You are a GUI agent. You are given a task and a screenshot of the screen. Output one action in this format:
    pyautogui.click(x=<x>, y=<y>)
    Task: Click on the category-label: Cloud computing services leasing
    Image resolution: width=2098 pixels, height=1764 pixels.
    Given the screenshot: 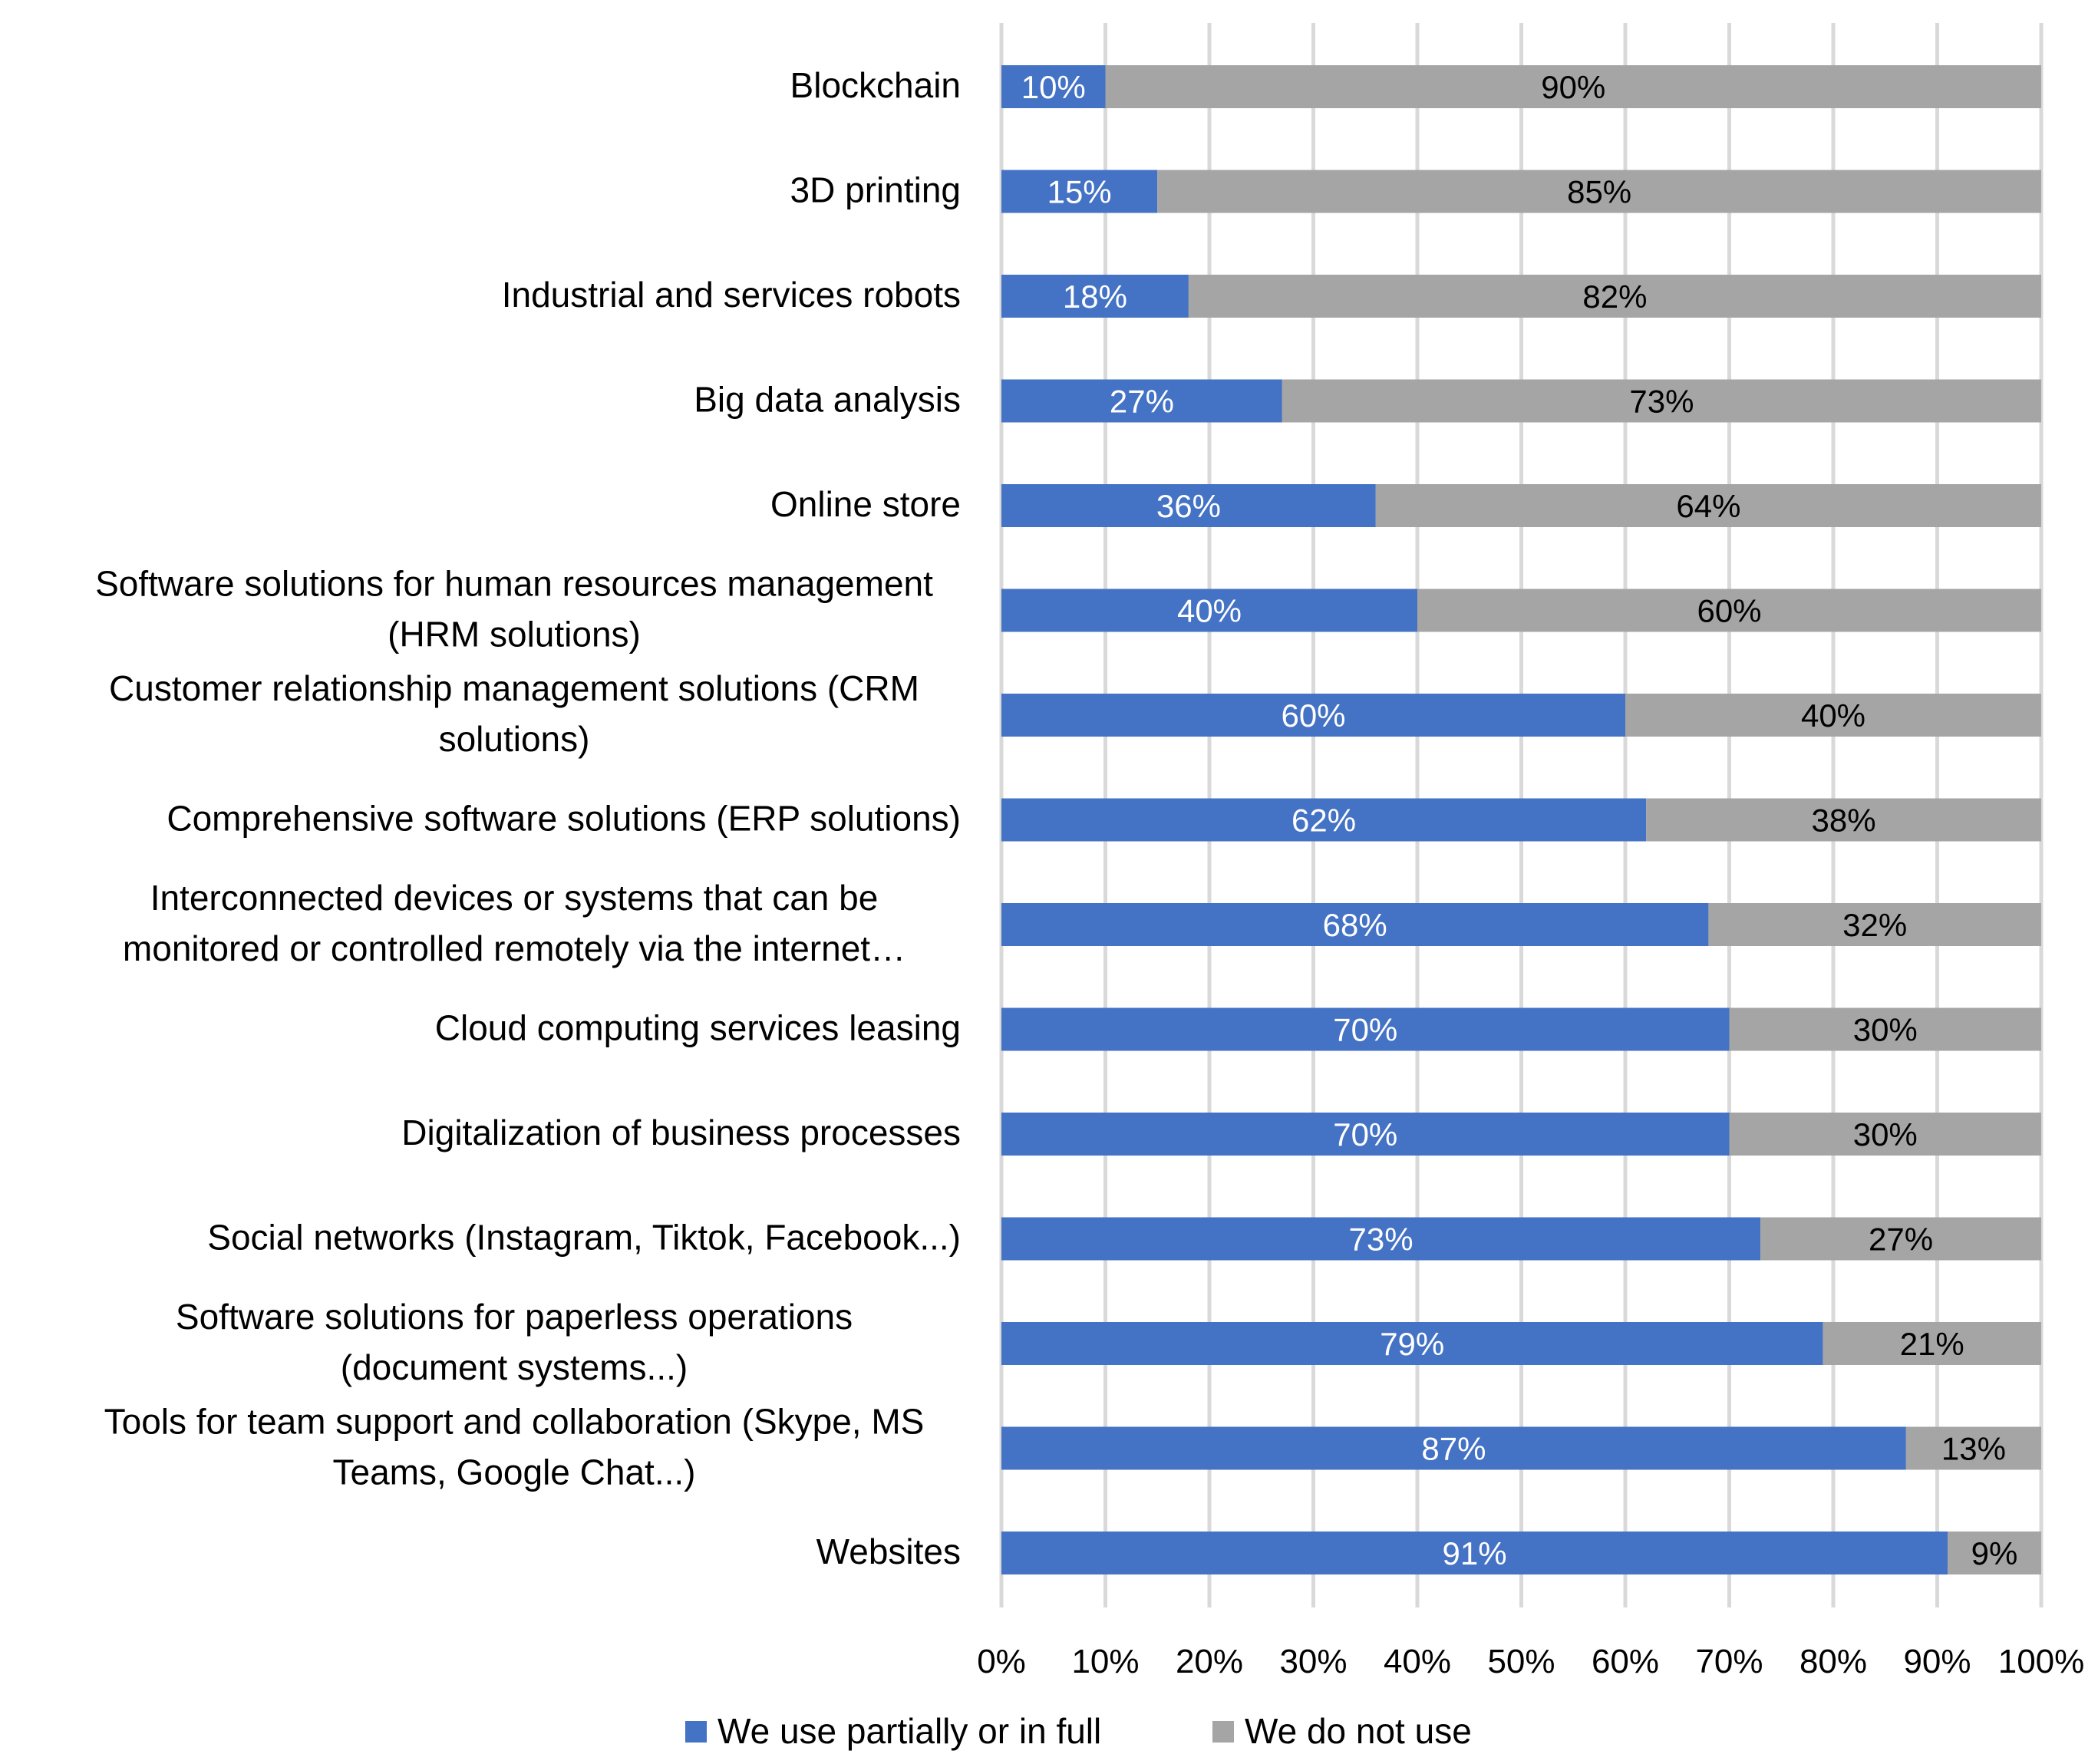 What is the action you would take?
    pyautogui.click(x=698, y=1028)
    